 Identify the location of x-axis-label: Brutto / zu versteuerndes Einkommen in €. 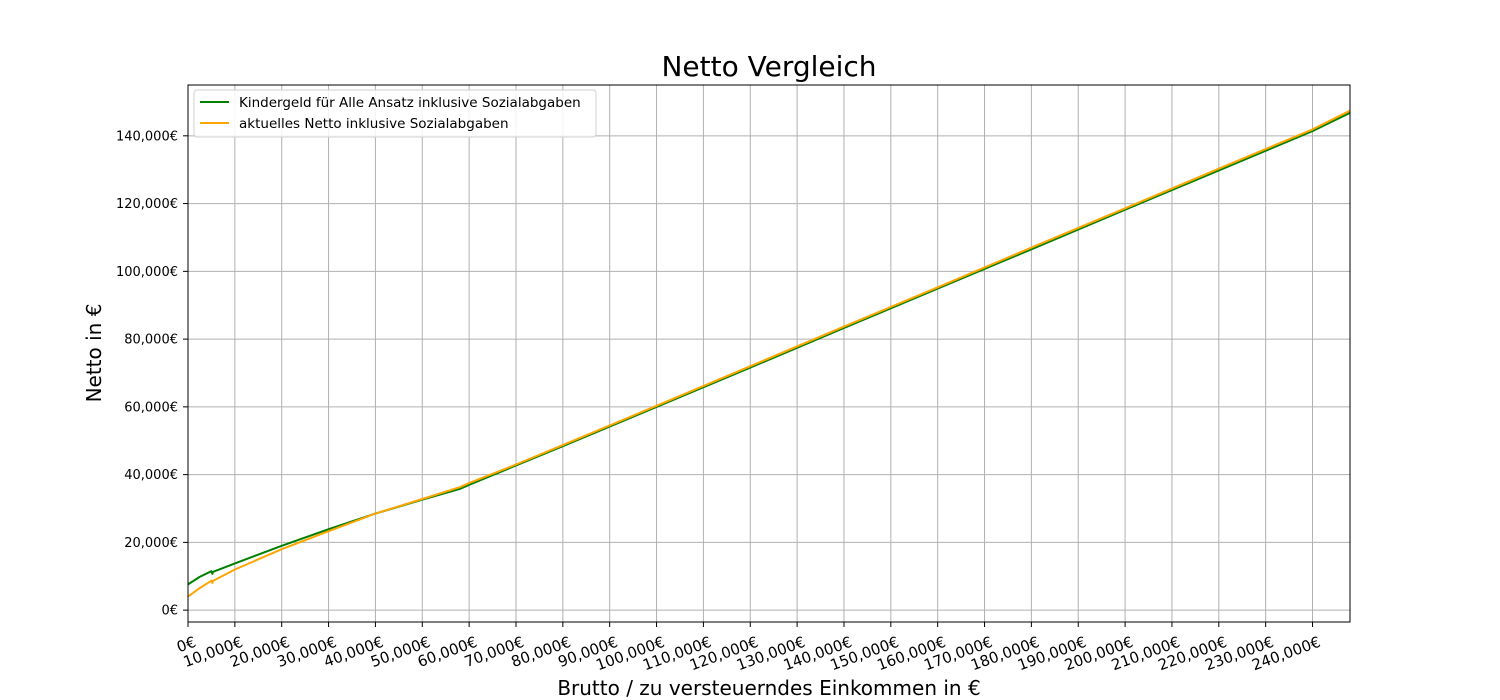
(768, 688).